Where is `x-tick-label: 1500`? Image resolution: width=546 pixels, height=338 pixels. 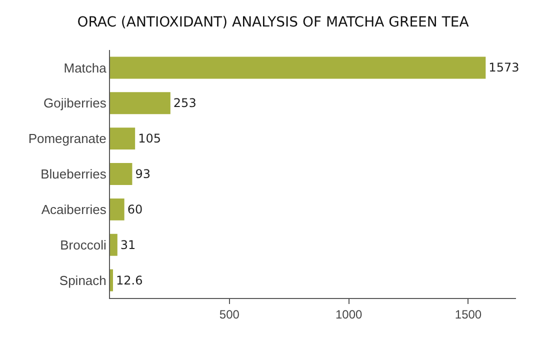
x-tick-label: 1500 is located at coordinates (468, 314).